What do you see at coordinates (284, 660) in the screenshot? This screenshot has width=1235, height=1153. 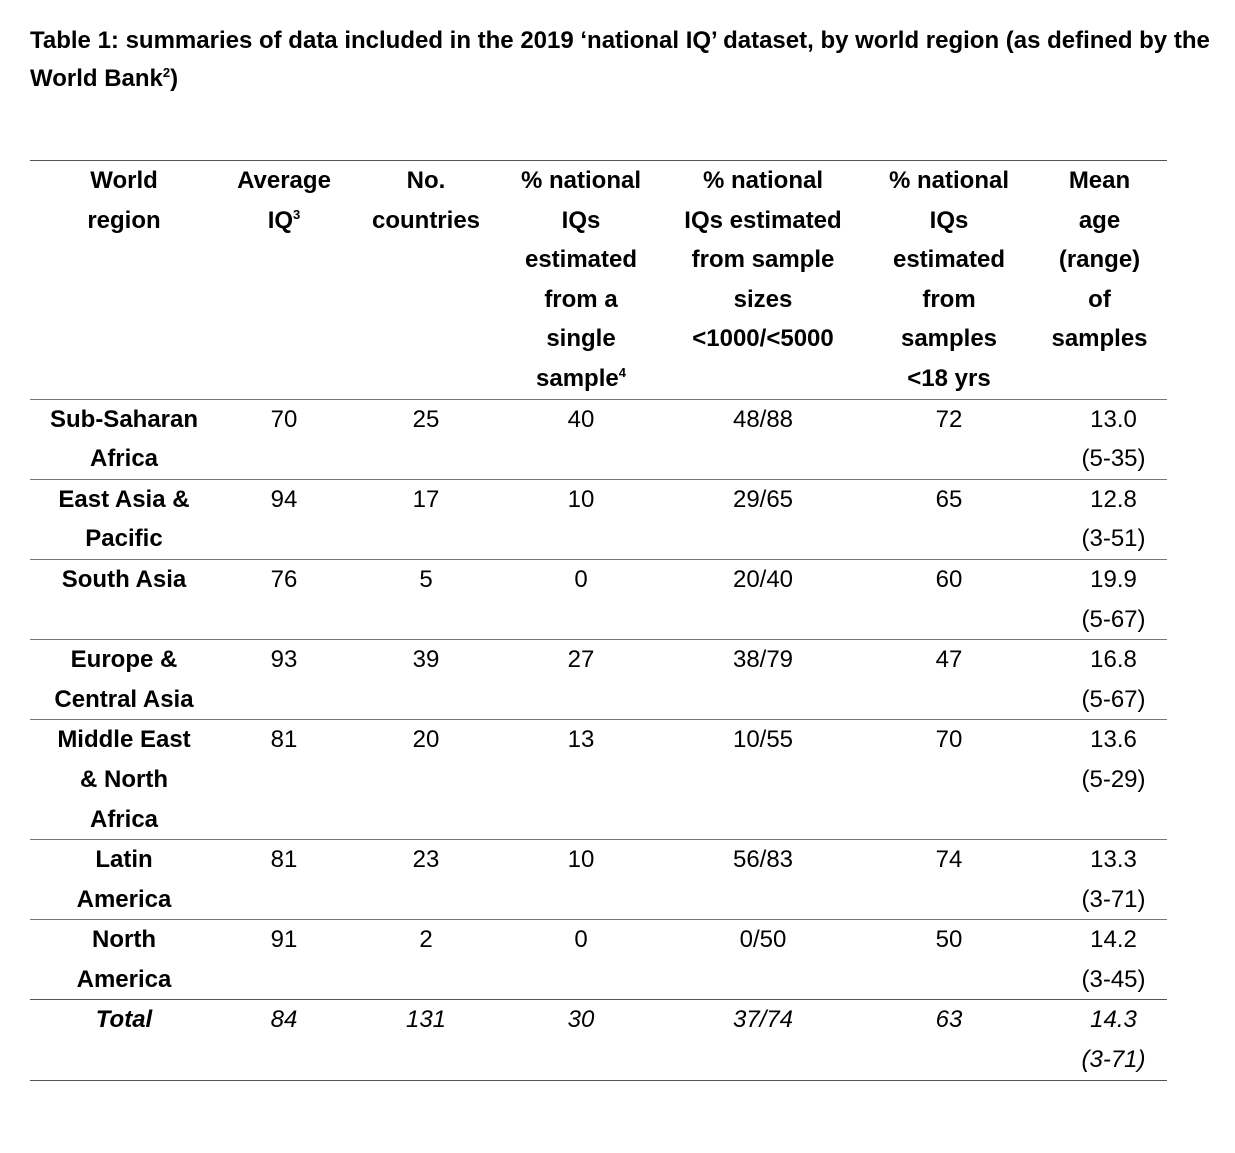 I see `avg-iq-cell: 93` at bounding box center [284, 660].